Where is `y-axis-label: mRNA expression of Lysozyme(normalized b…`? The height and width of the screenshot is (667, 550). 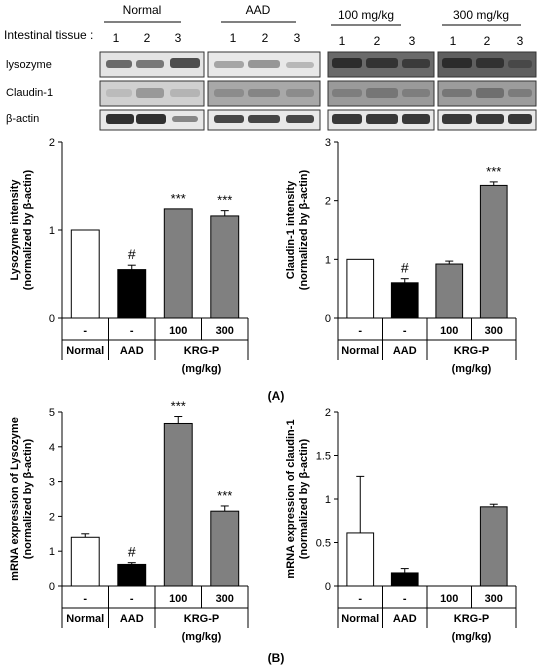 y-axis-label: mRNA expression of Lysozyme(normalized b… is located at coordinates (21, 499).